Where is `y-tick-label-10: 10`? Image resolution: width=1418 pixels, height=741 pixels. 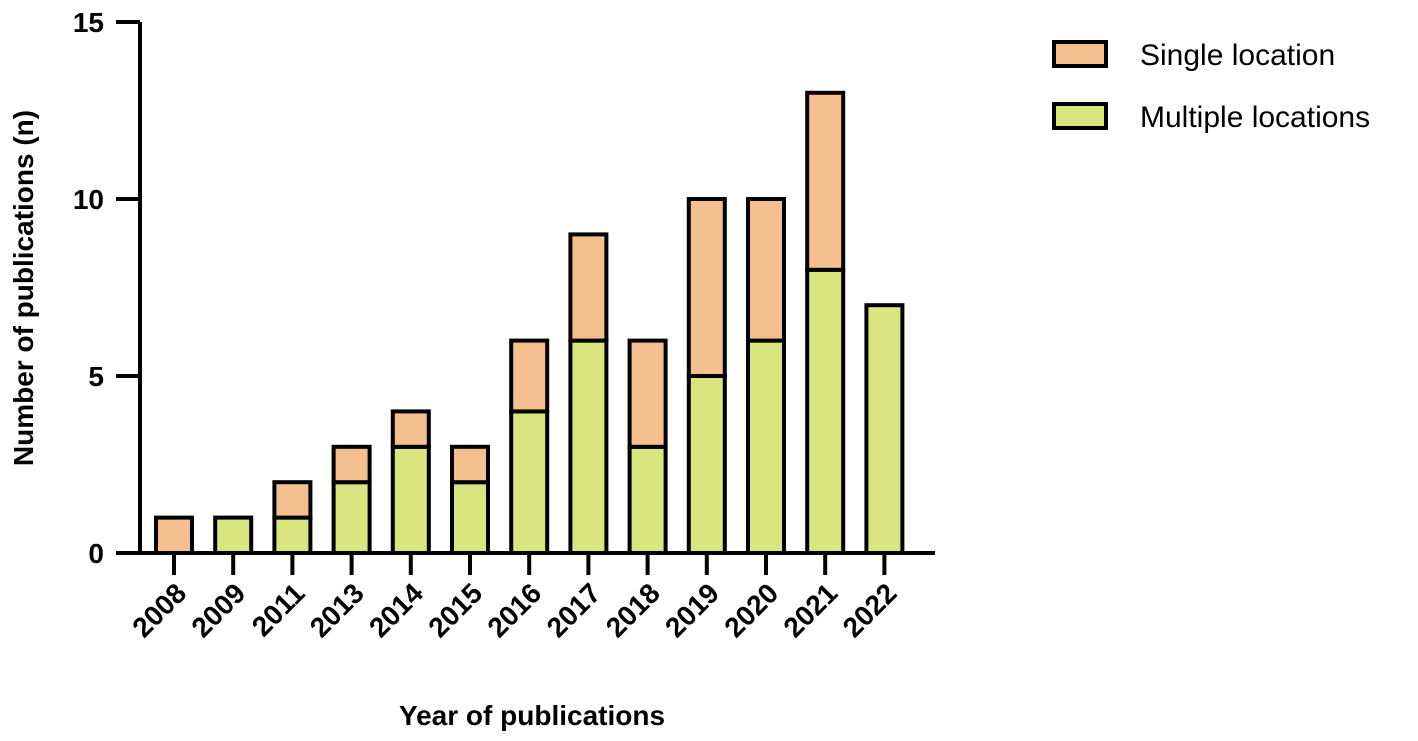 y-tick-label-10: 10 is located at coordinates (88, 199).